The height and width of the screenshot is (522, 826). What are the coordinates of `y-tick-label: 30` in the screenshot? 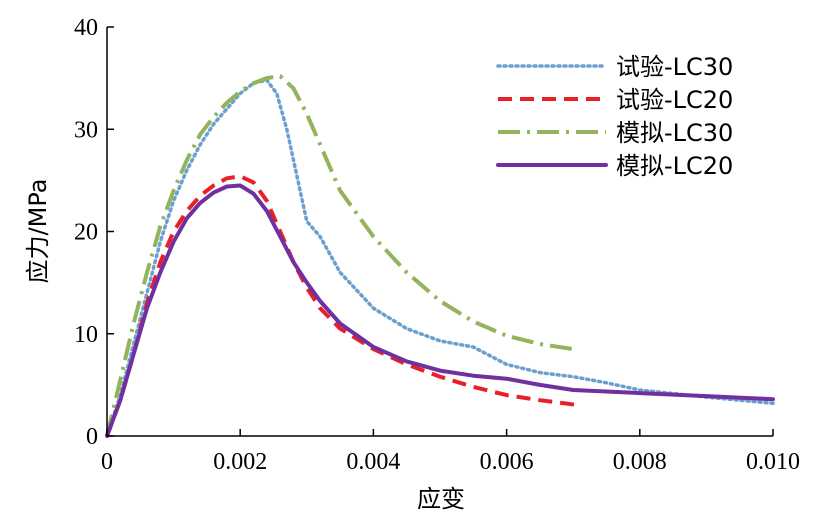 It's located at (86, 130).